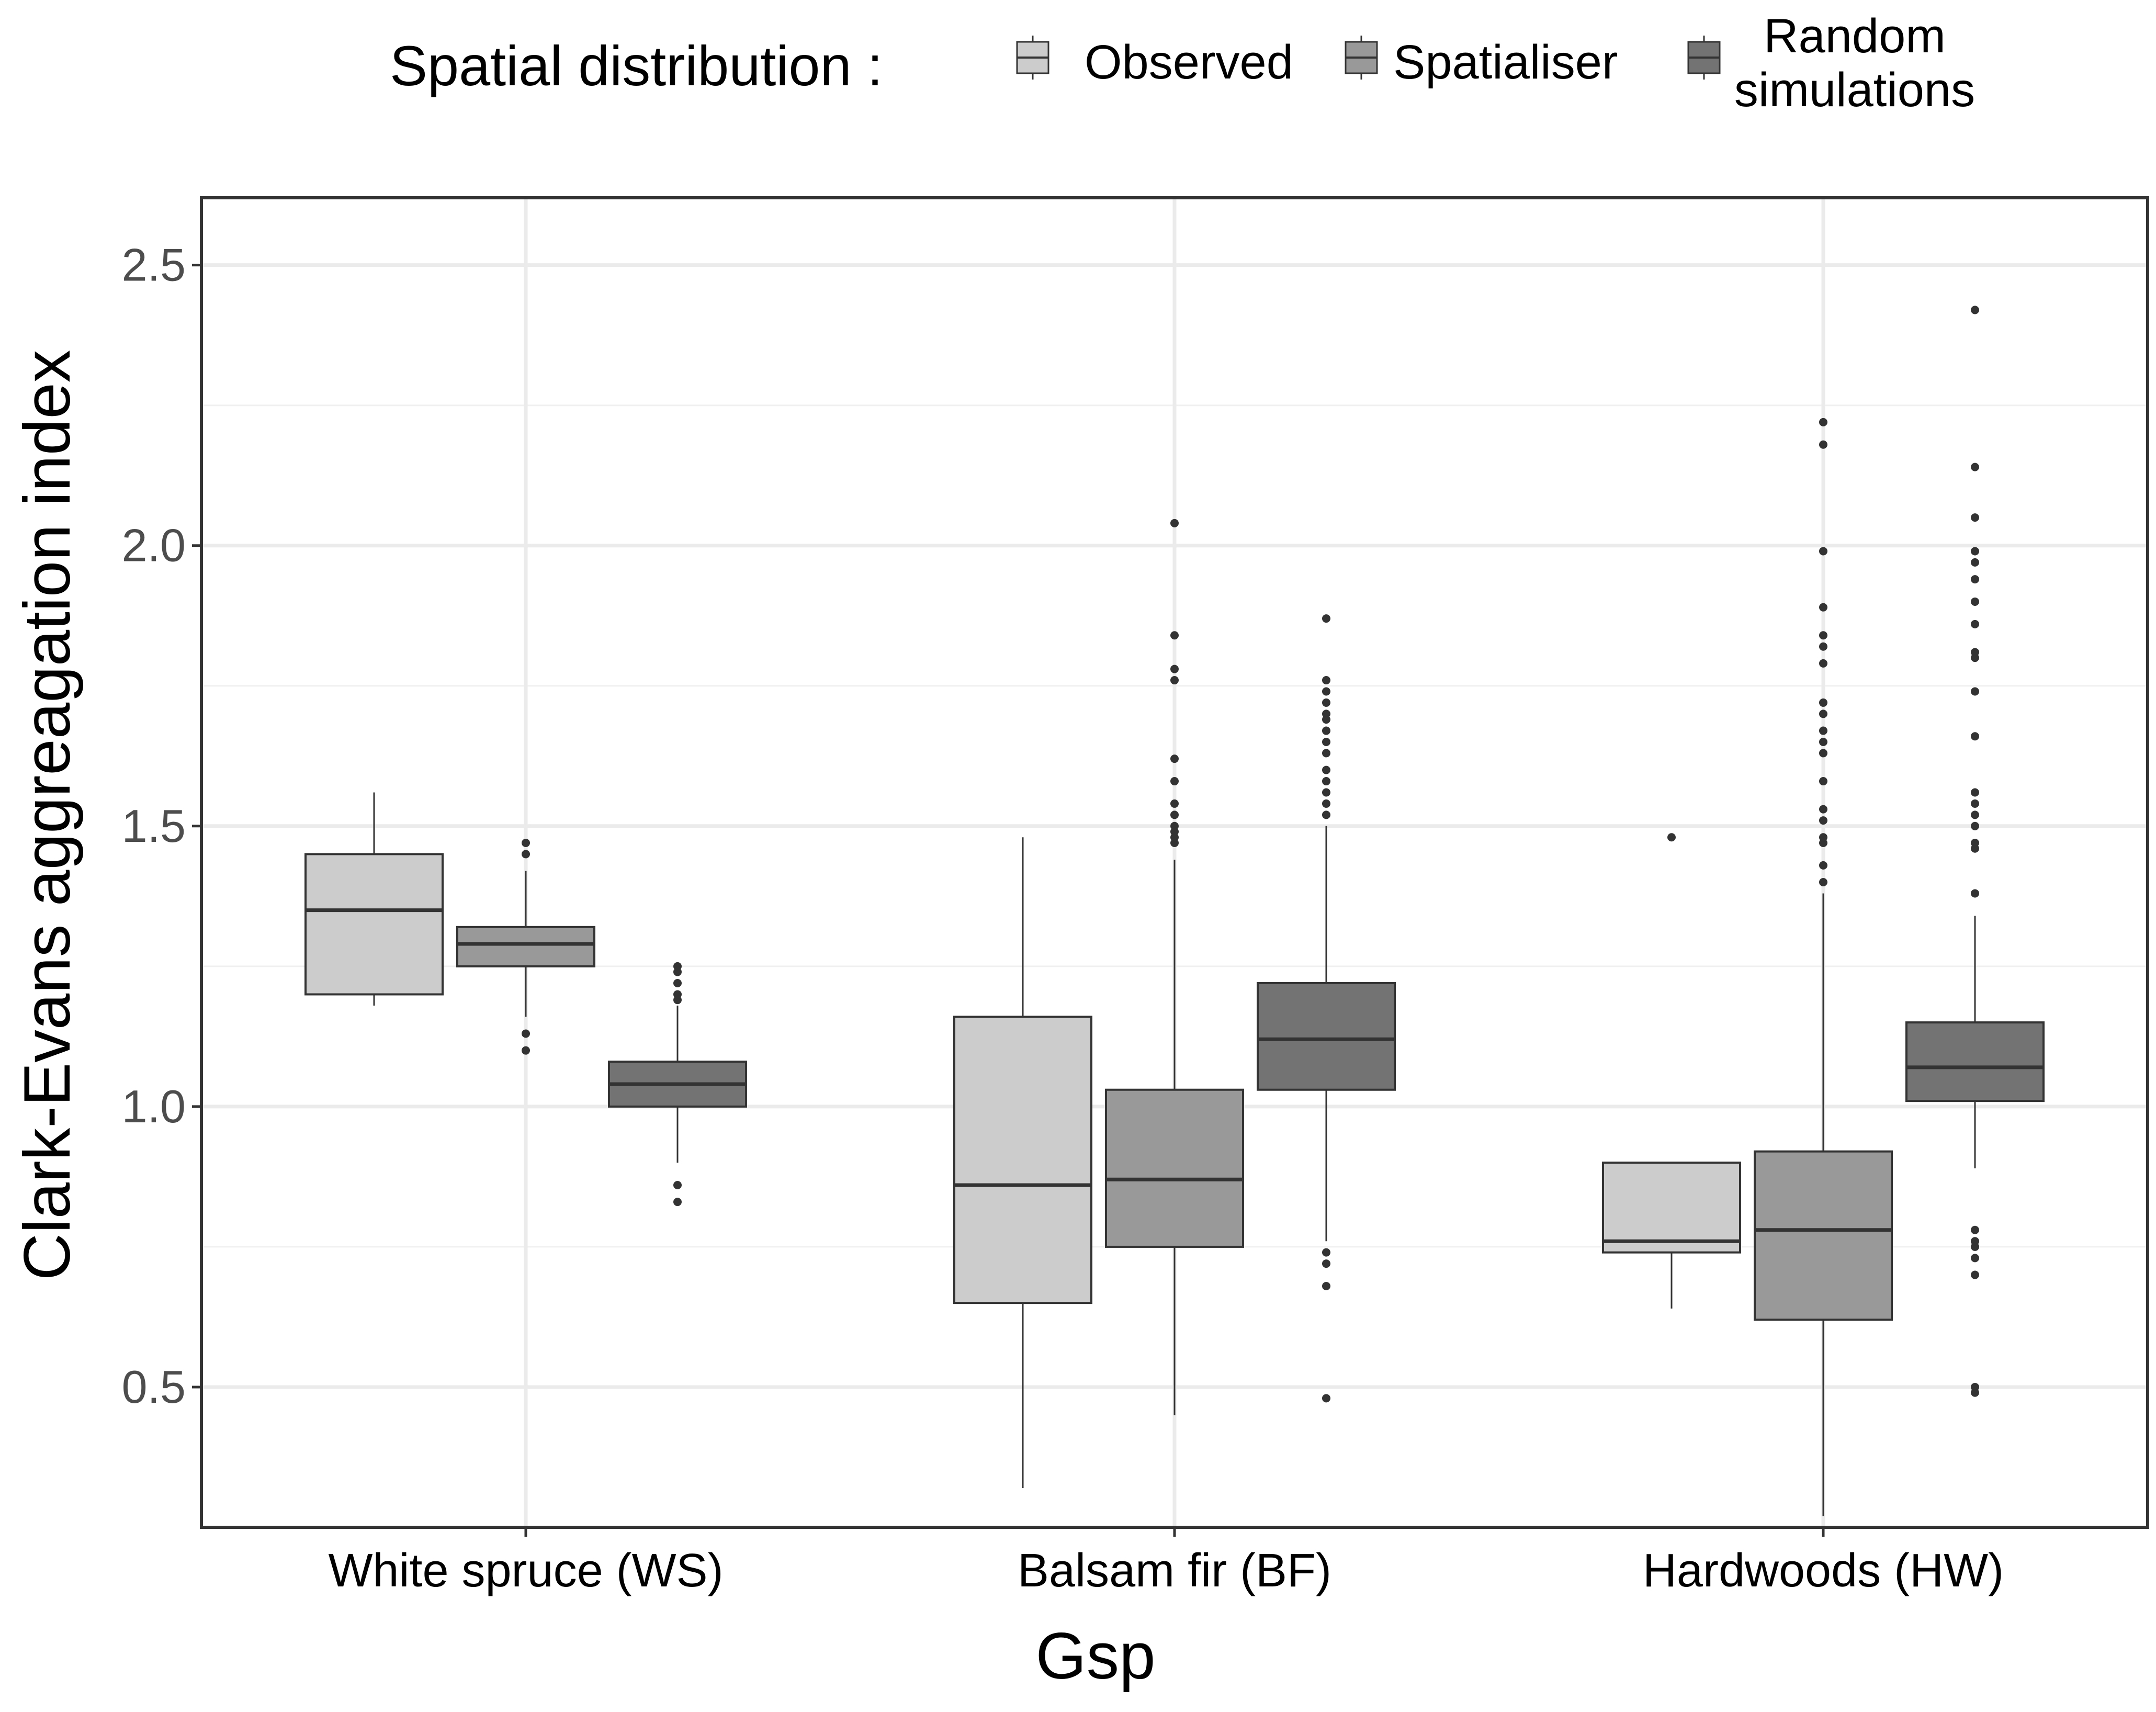  I want to click on x-tick-label: White spruce (WS), so click(525, 1571).